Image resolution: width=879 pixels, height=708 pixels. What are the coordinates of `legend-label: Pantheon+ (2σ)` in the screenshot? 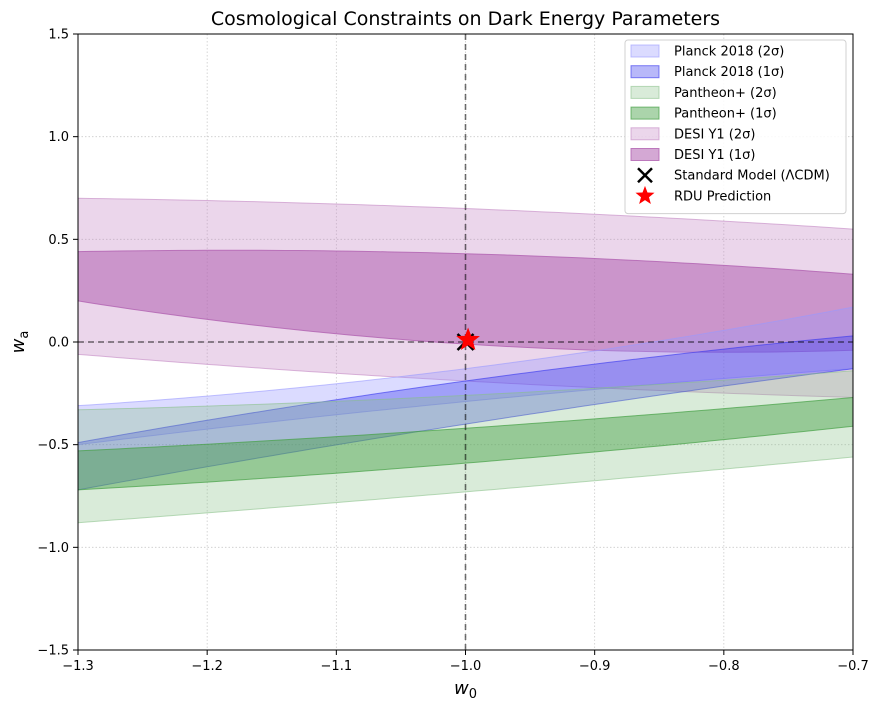 It's located at (725, 93).